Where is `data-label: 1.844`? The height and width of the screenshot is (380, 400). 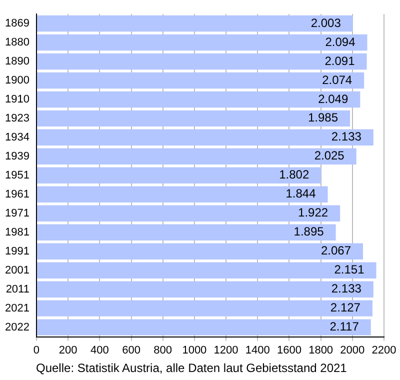
data-label: 1.844 is located at coordinates (301, 193).